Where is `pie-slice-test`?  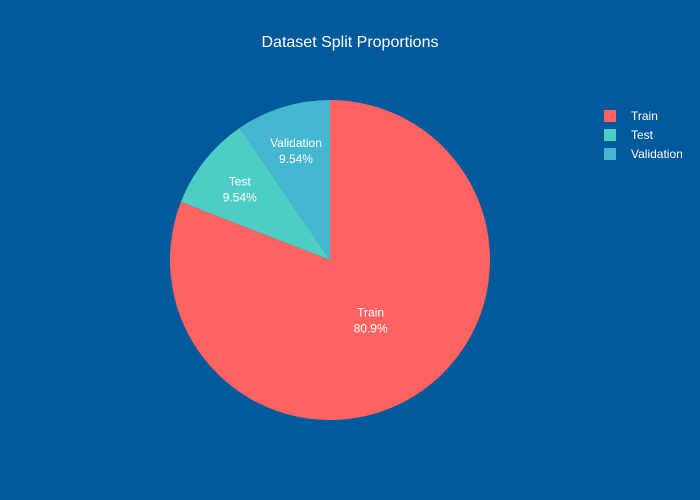
pie-slice-test is located at coordinates (255, 193).